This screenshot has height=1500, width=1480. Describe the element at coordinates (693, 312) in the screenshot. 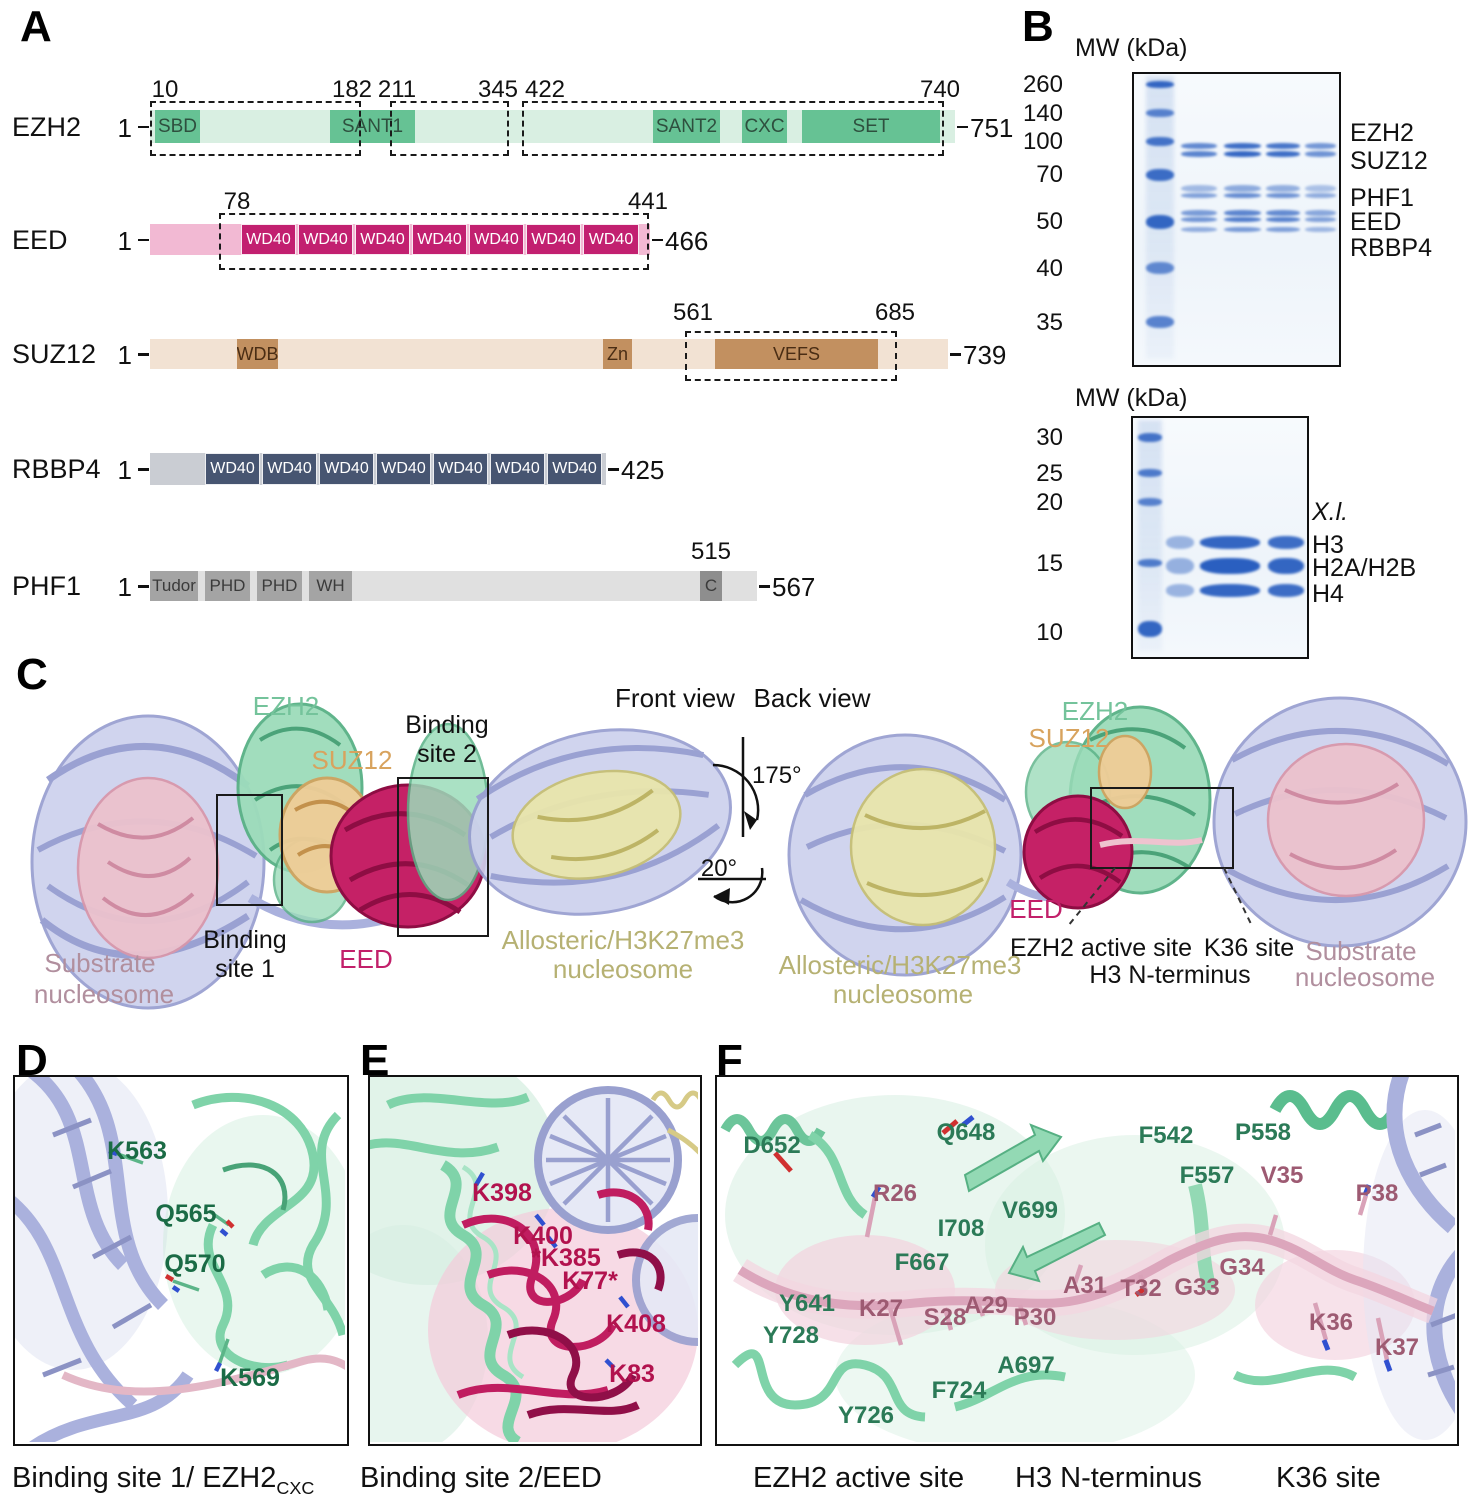

I see `residue-tick-label: 561` at that location.